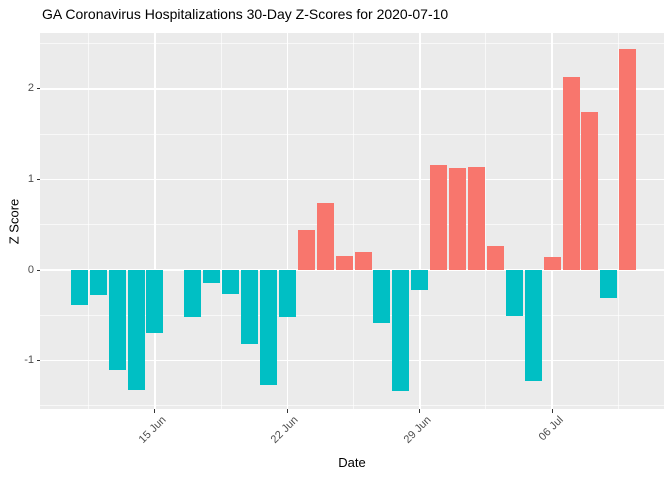 The height and width of the screenshot is (480, 672). I want to click on x-tick-label: 29 Jun, so click(417, 430).